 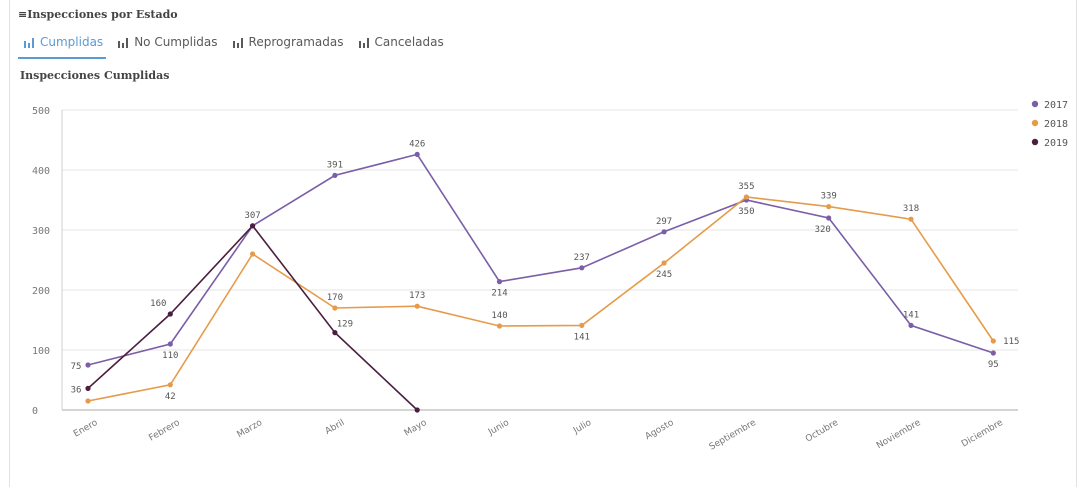 I want to click on data-label: 36, so click(x=76, y=390).